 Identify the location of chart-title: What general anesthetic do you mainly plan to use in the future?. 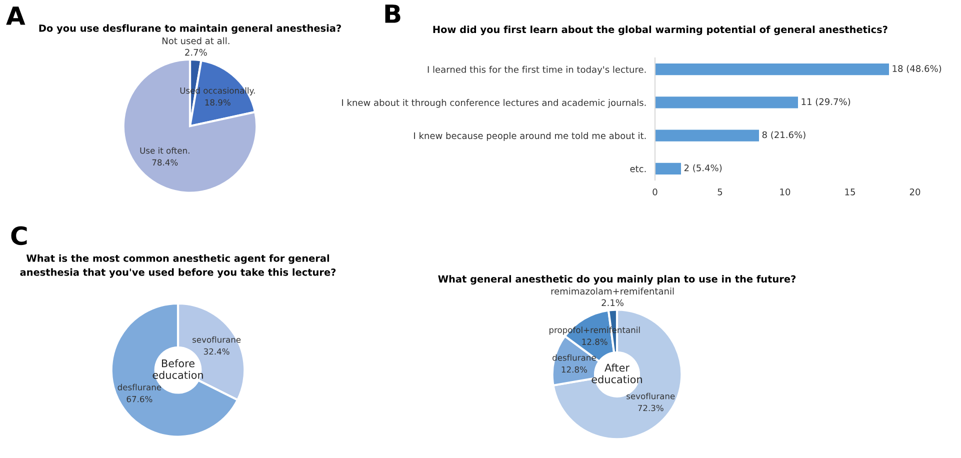
(617, 280).